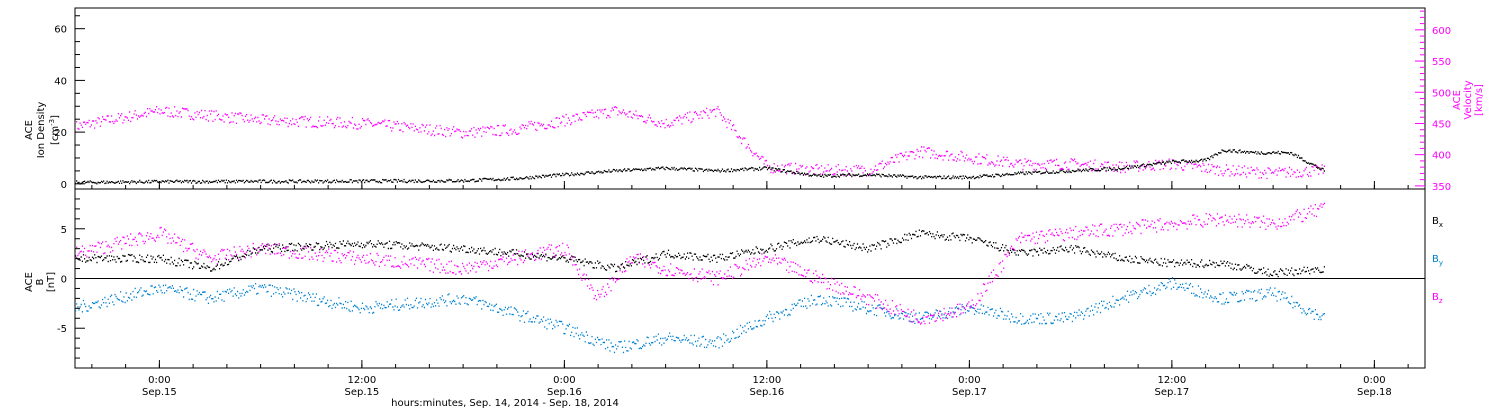 The width and height of the screenshot is (1500, 410). What do you see at coordinates (1441, 62) in the screenshot?
I see `y-right-tick-label: 550` at bounding box center [1441, 62].